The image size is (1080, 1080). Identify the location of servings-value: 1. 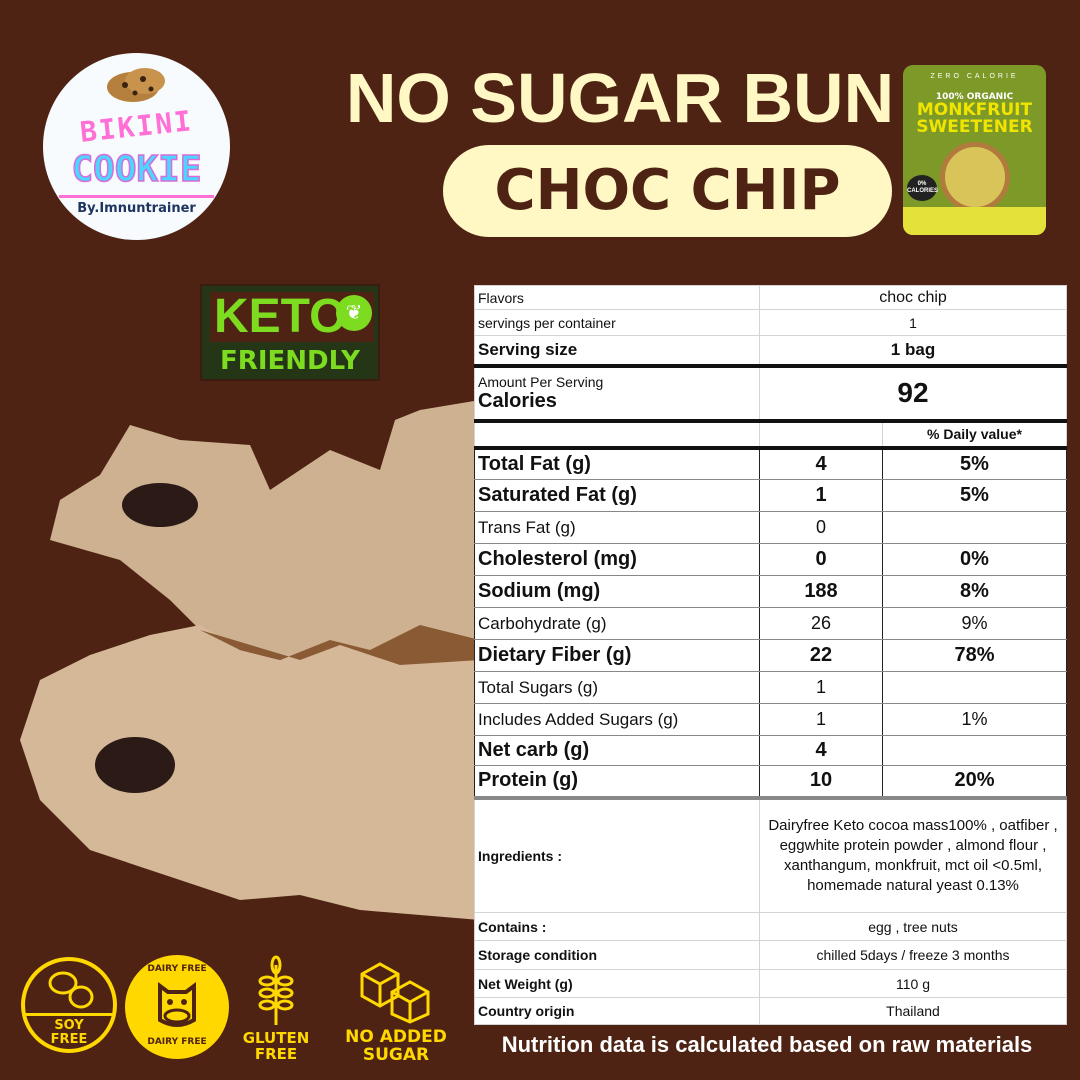
(913, 322).